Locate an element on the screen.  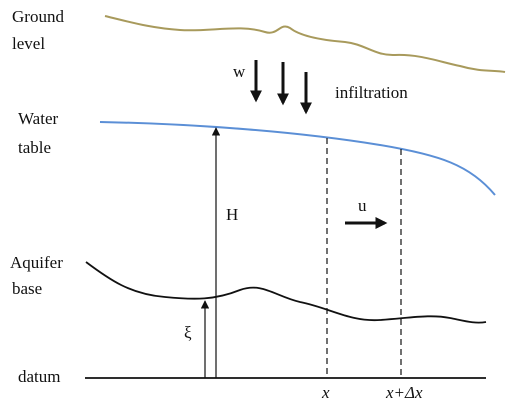
label: Water is located at coordinates (38, 118).